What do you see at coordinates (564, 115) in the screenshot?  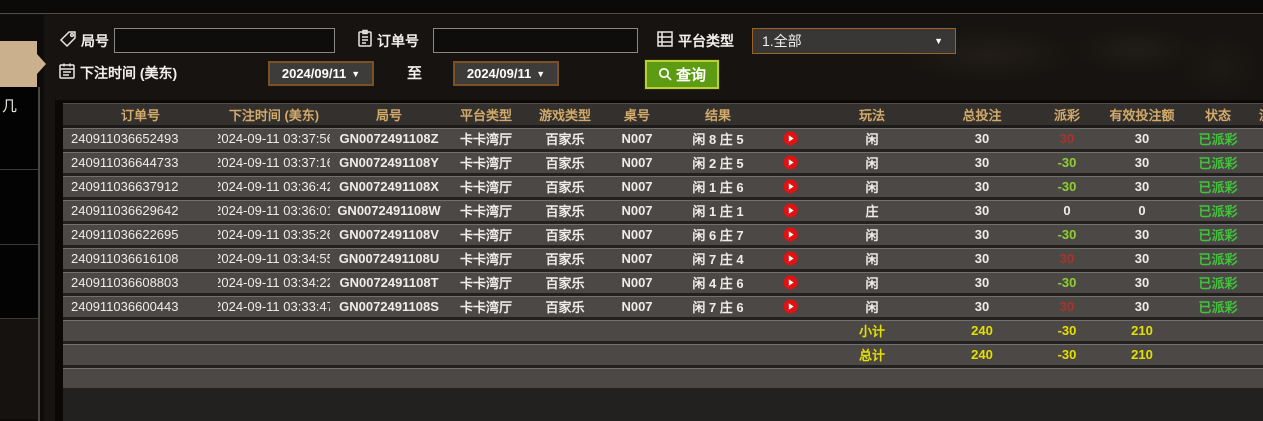 I see `col-header-game-type: 游戏类型` at bounding box center [564, 115].